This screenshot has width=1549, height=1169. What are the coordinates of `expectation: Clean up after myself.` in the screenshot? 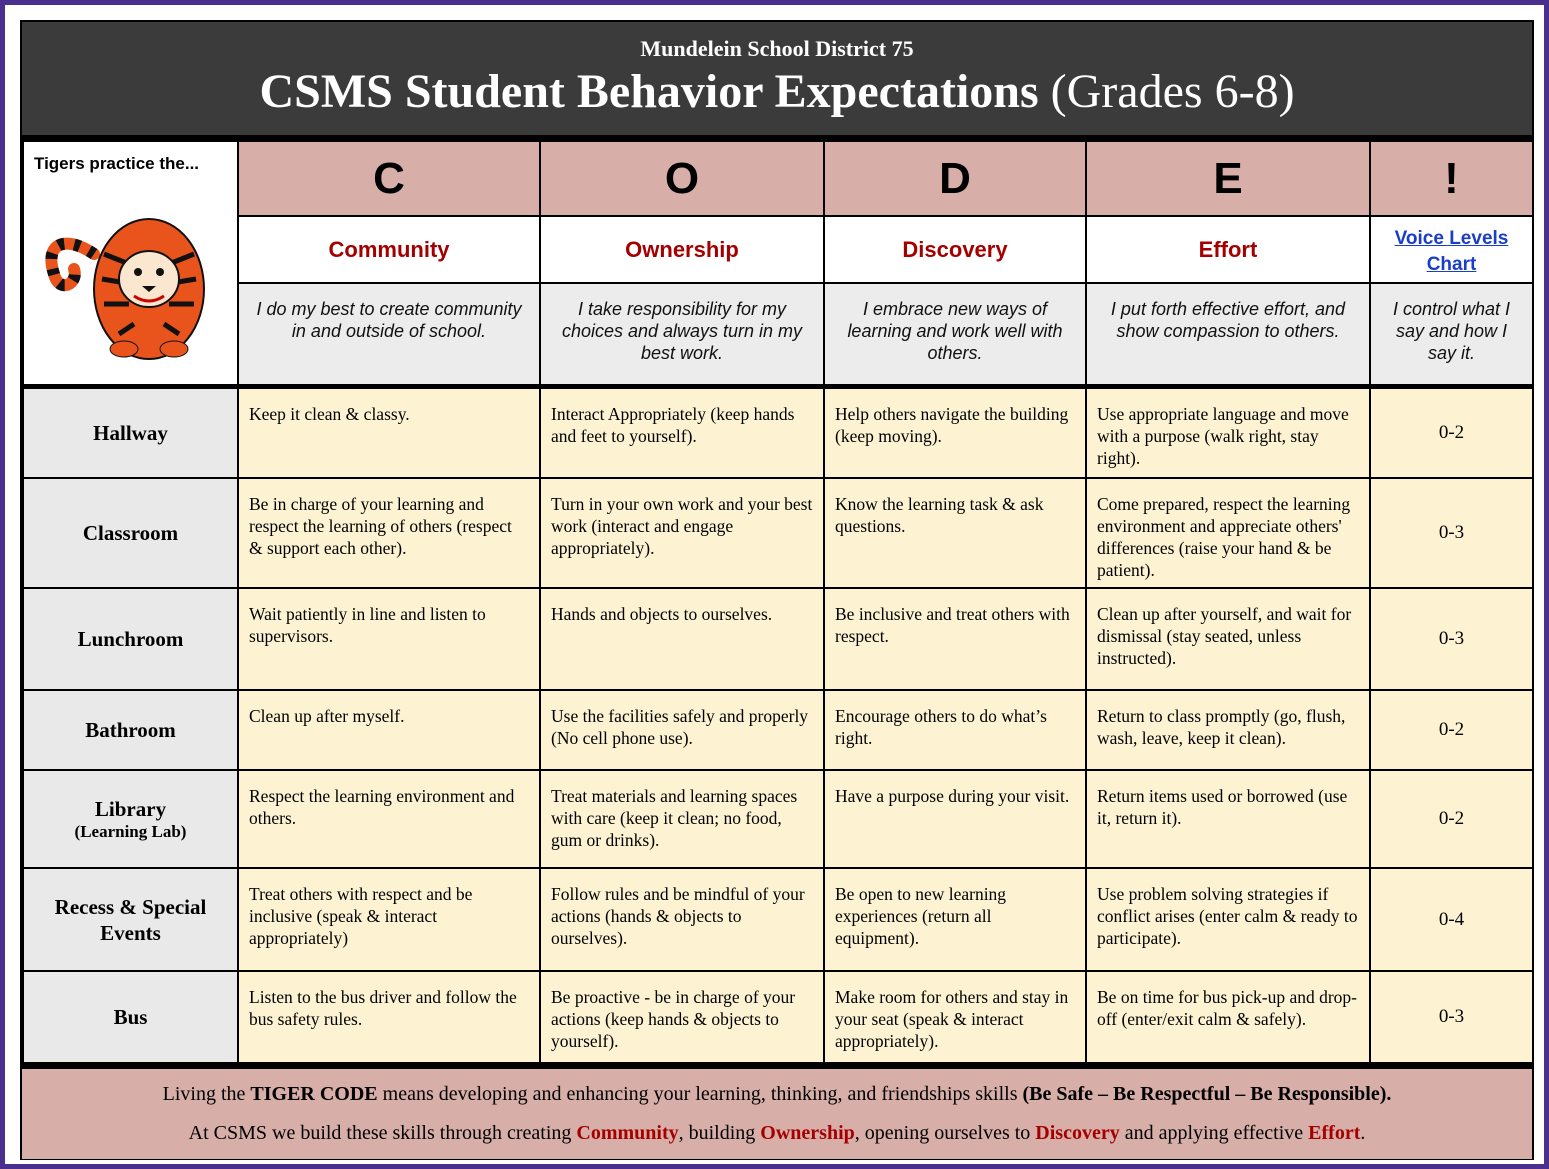 It's located at (389, 730).